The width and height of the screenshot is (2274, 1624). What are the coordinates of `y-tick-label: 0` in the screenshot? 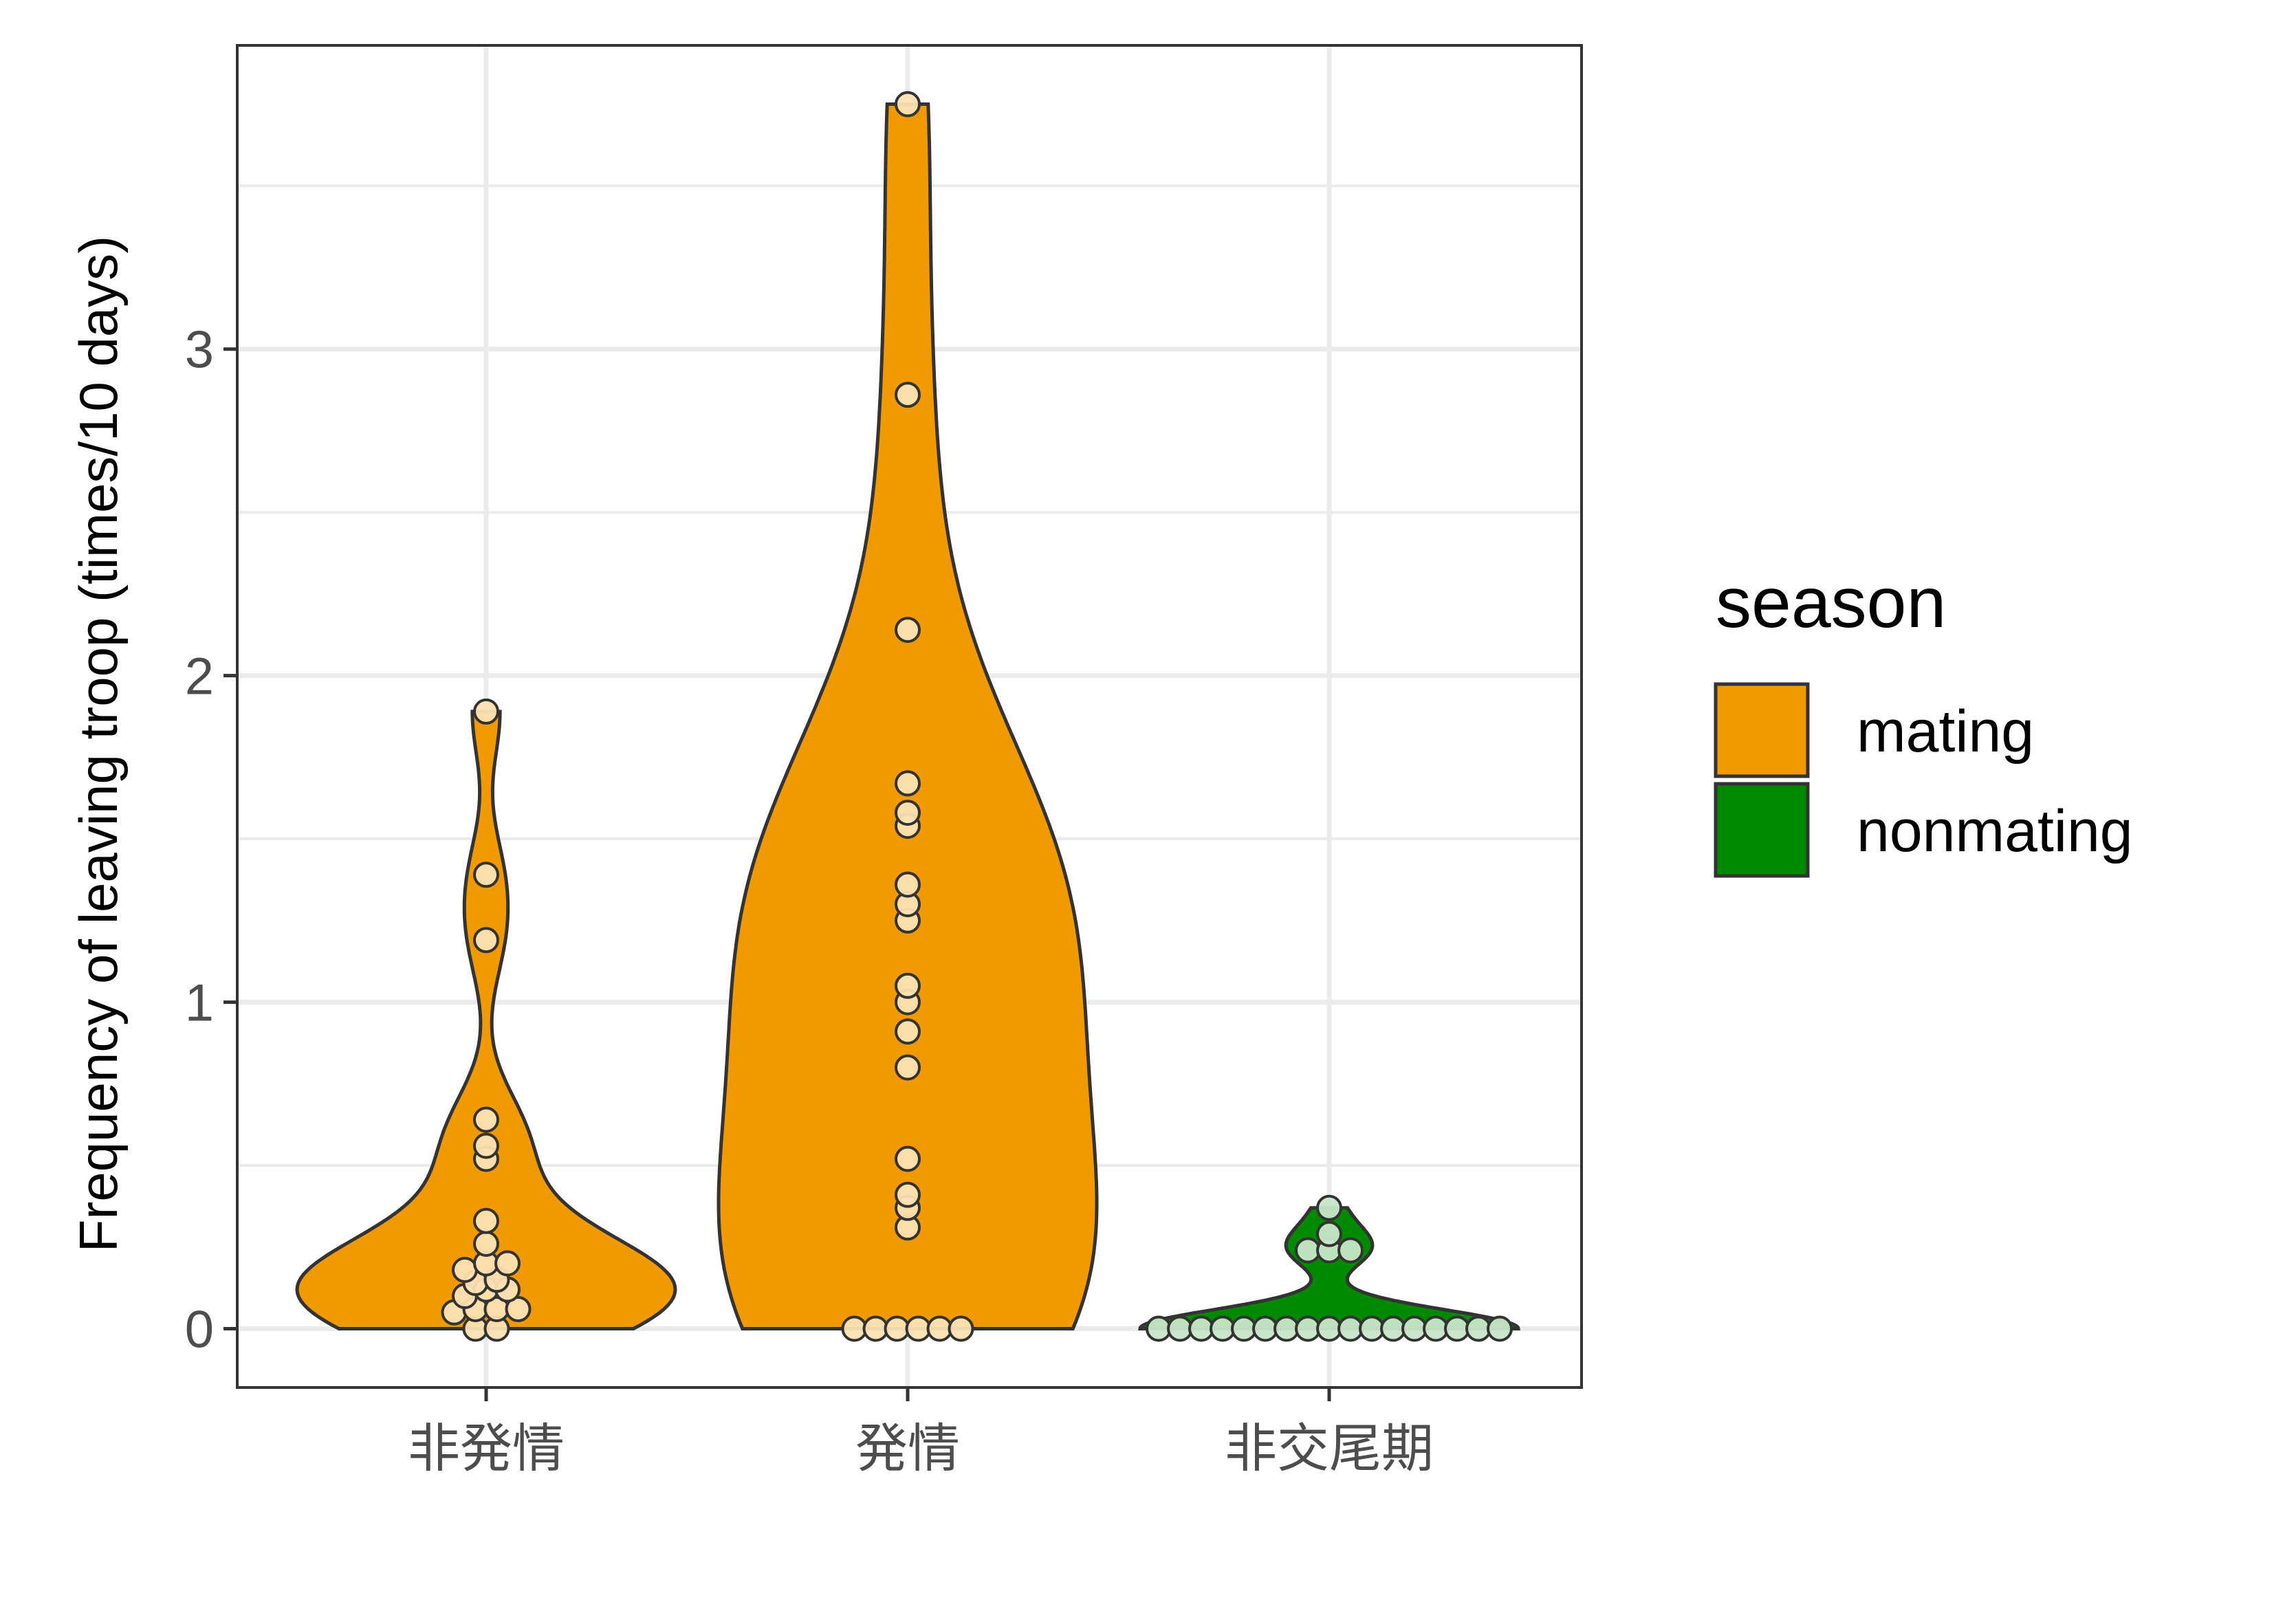 It's located at (199, 1330).